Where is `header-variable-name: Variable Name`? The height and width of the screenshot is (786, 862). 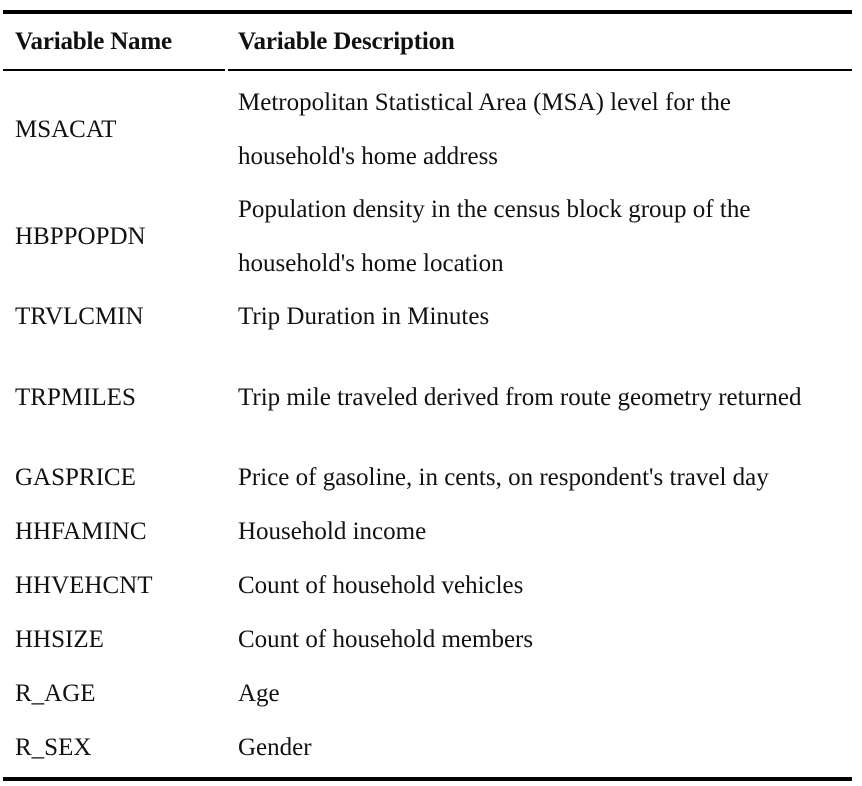
header-variable-name: Variable Name is located at coordinates (93, 41).